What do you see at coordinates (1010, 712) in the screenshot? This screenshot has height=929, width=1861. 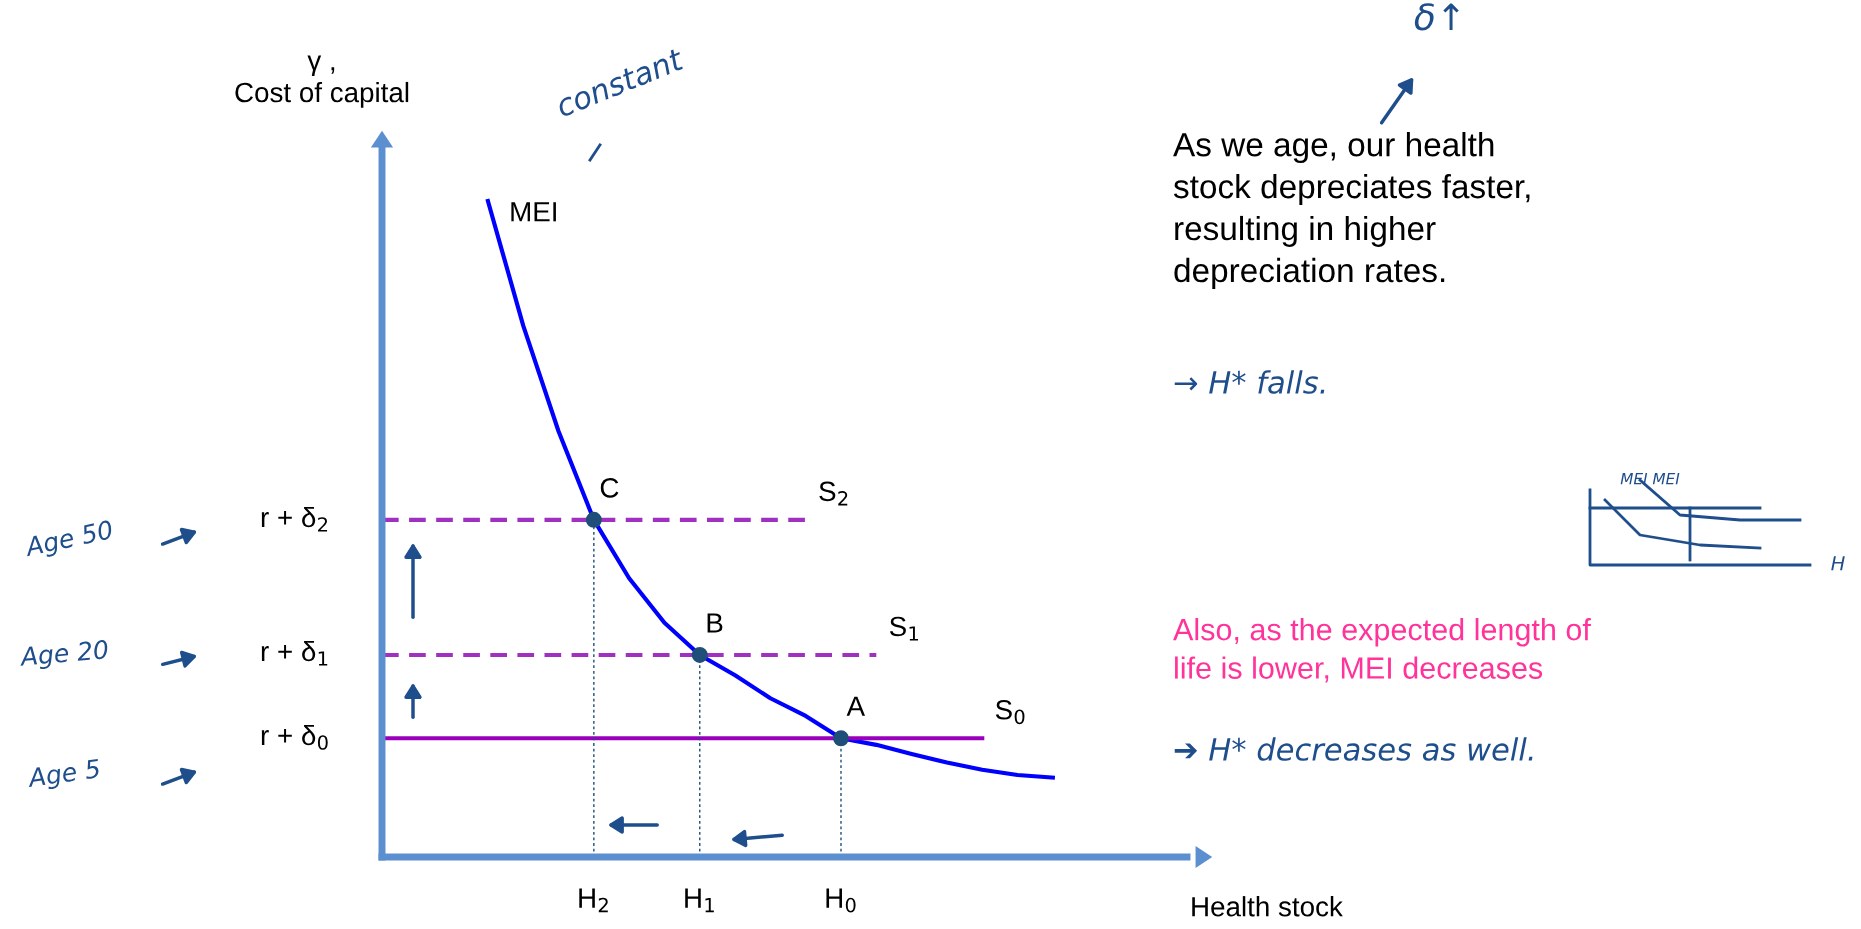 I see `series-label: S$_{0}$` at bounding box center [1010, 712].